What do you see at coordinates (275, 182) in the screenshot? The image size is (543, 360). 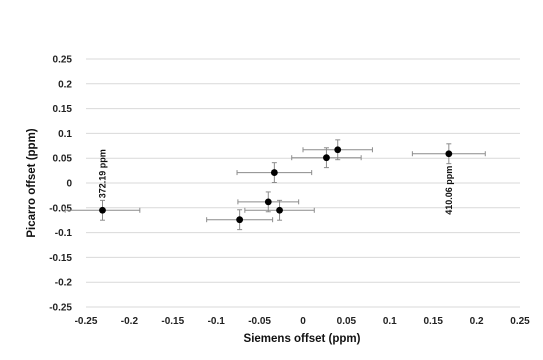 I see `annotations: 372.19 ppm 410.06 ppm` at bounding box center [275, 182].